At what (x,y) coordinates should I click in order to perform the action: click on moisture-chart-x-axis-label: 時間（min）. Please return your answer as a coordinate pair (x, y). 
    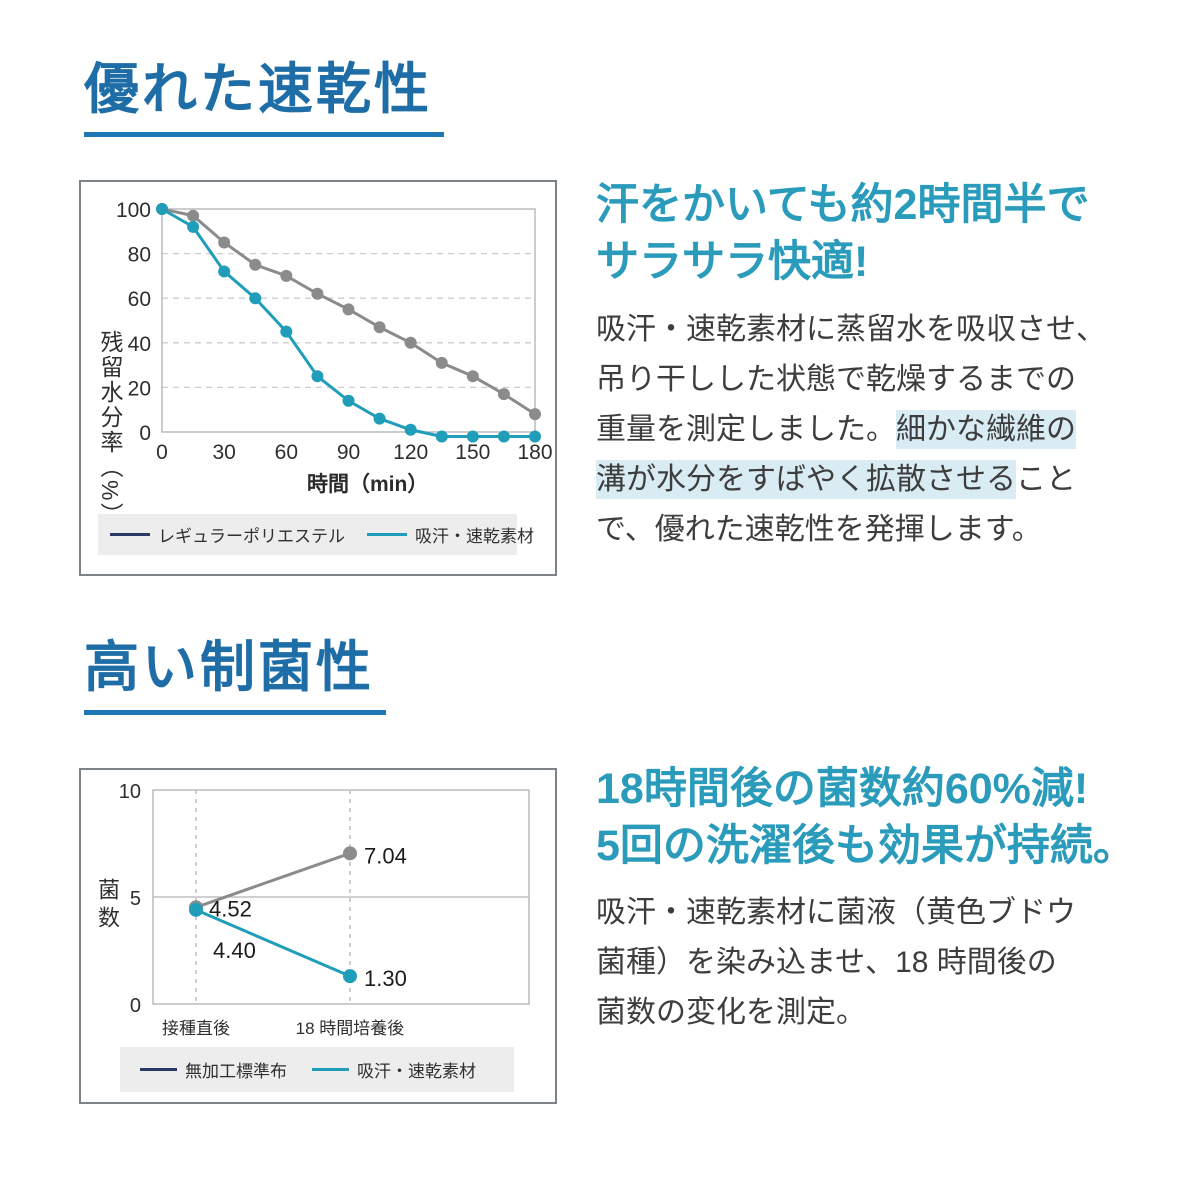
    Looking at the image, I should click on (368, 484).